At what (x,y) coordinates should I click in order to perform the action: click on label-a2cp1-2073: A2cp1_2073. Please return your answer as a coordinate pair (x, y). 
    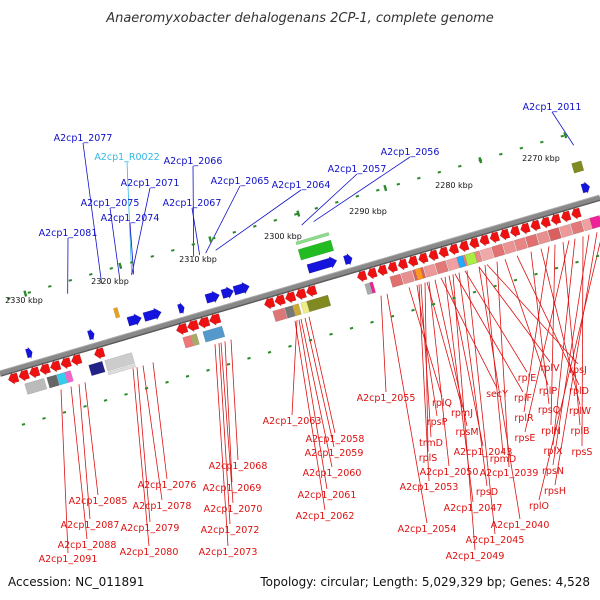
    Looking at the image, I should click on (228, 552).